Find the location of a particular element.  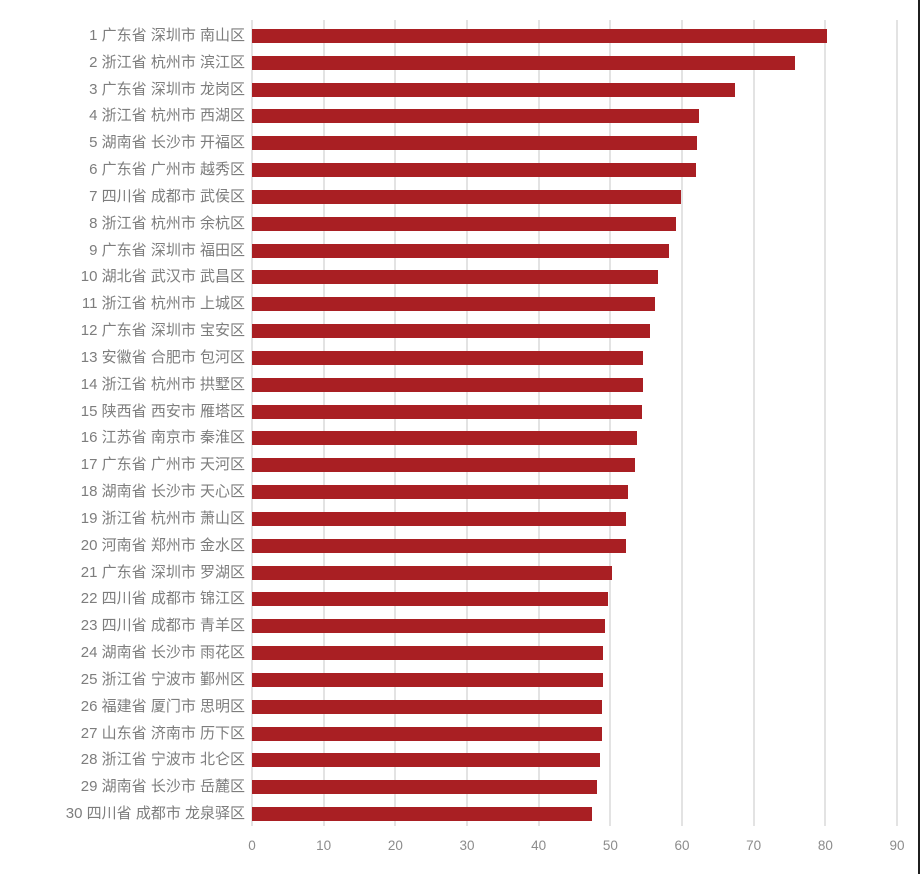

x-tick-label: 0 is located at coordinates (252, 845).